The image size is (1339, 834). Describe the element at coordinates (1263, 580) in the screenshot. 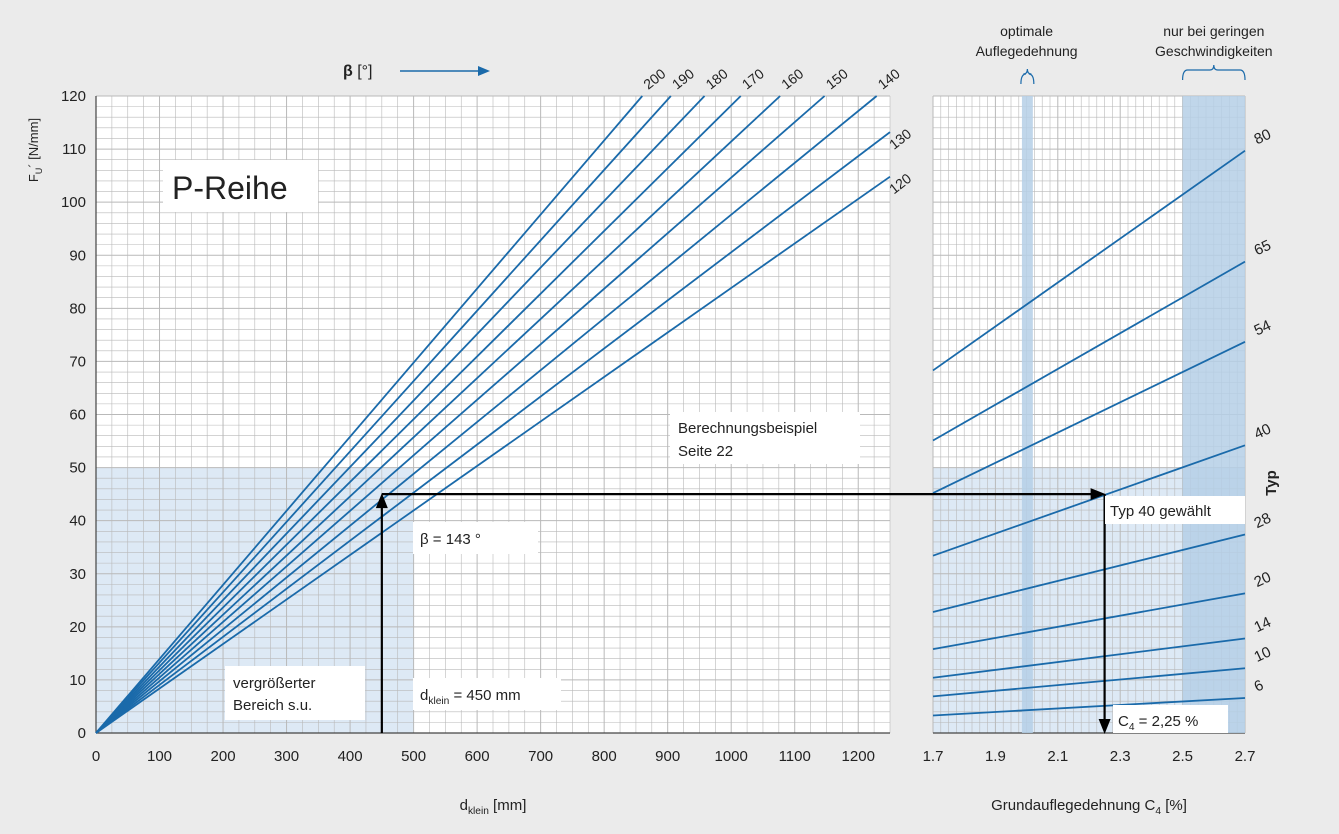

I see `typ-line-label: 20` at that location.